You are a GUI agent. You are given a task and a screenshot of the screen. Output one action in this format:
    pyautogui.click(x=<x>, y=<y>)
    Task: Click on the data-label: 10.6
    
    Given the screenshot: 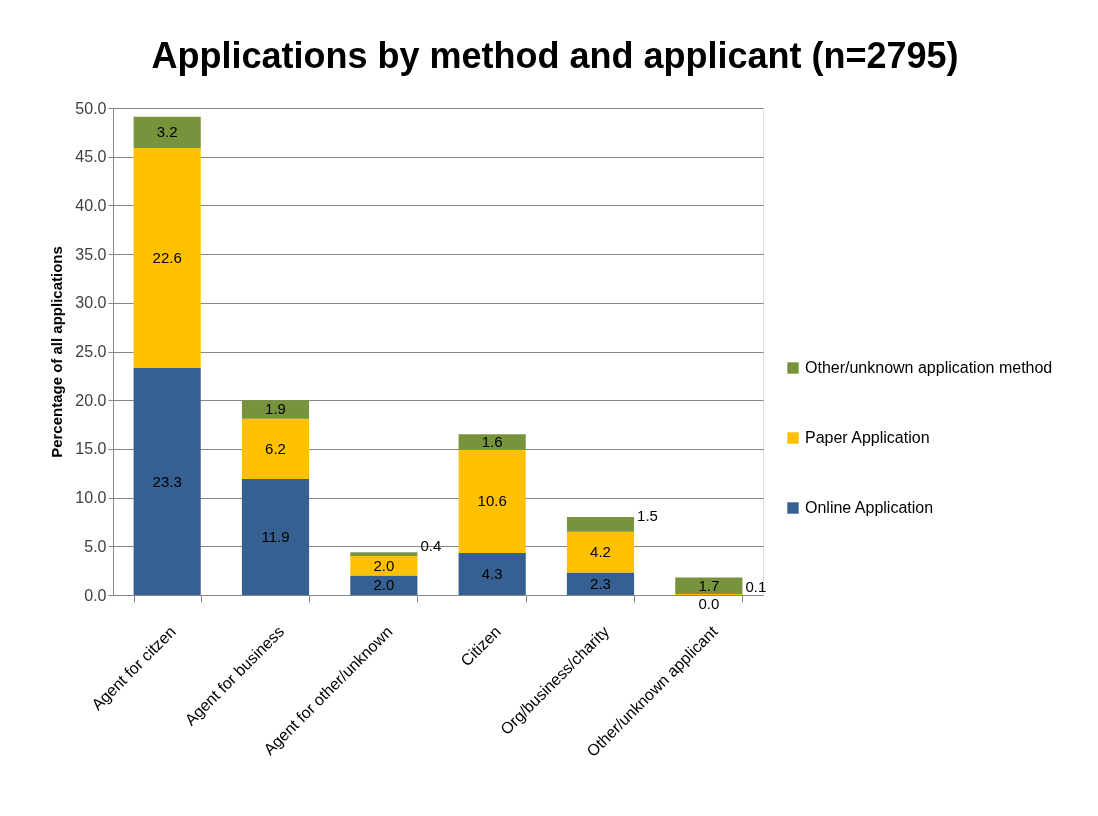 What is the action you would take?
    pyautogui.click(x=492, y=501)
    